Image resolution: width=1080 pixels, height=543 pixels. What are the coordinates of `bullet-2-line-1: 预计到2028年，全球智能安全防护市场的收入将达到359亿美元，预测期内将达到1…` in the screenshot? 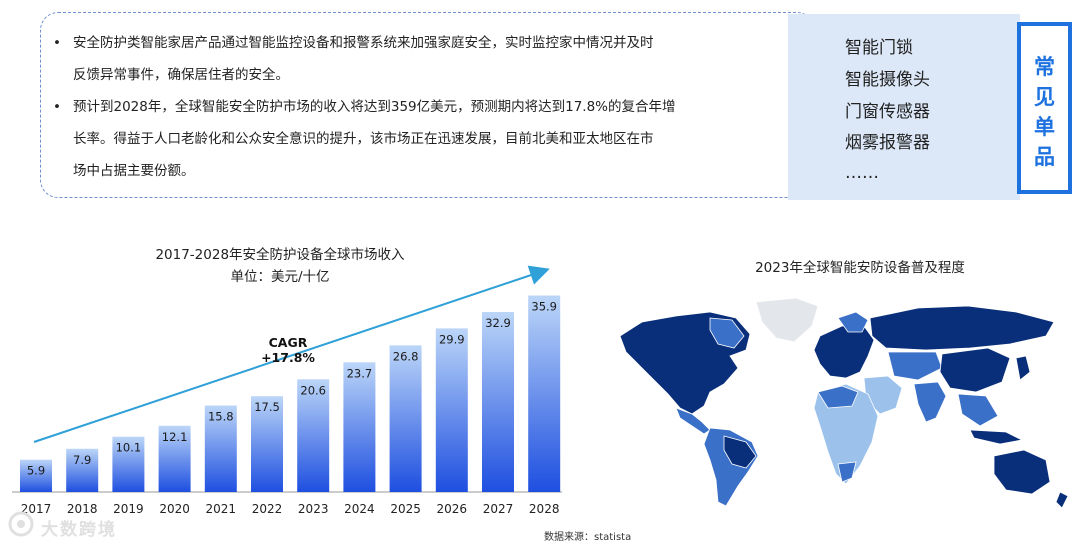 It's located at (374, 107).